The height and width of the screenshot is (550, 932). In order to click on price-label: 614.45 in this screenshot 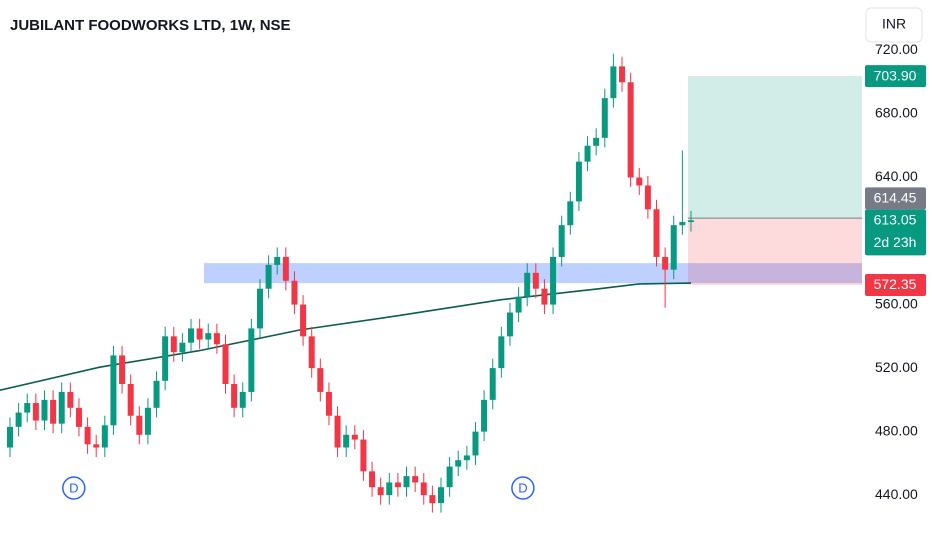, I will do `click(895, 198)`.